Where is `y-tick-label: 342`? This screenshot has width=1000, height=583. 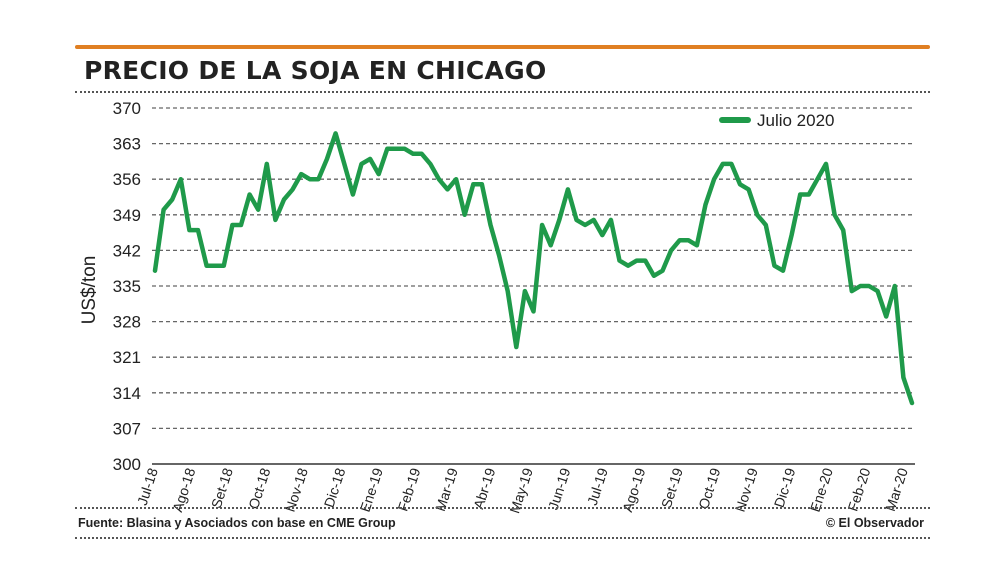 y-tick-label: 342 is located at coordinates (127, 250).